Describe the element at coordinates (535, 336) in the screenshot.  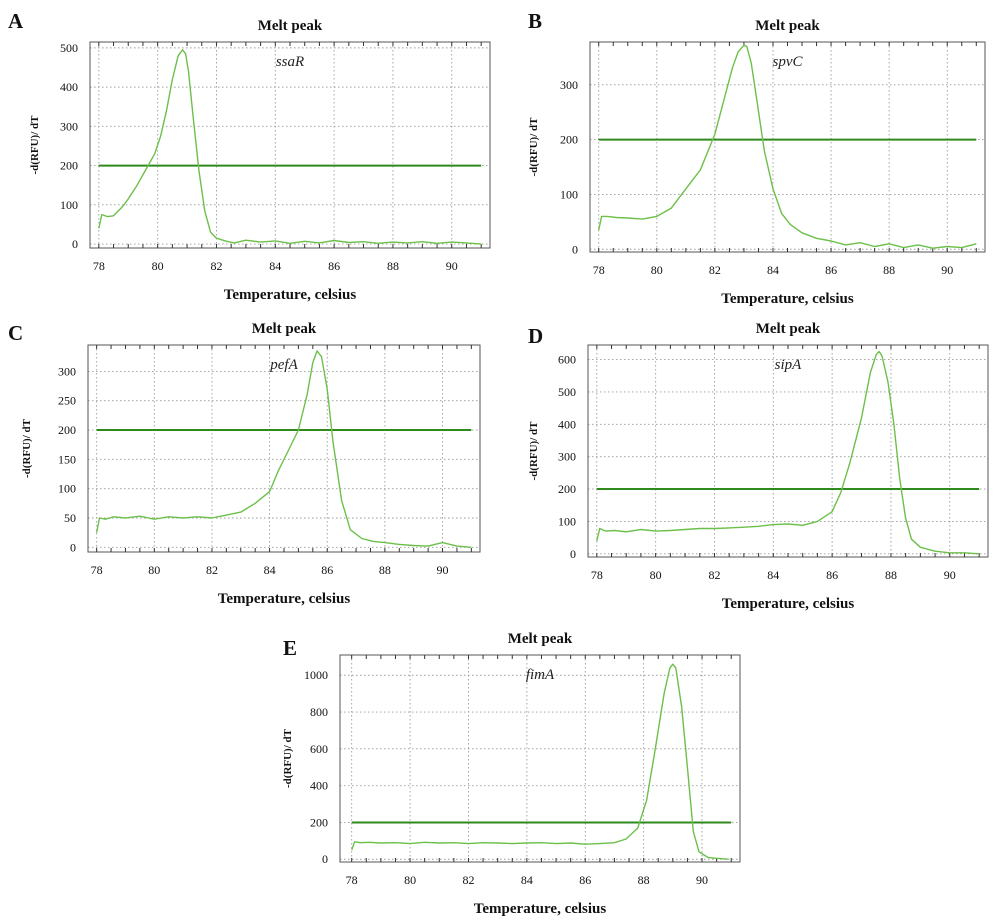
I see `panel-letter: D` at that location.